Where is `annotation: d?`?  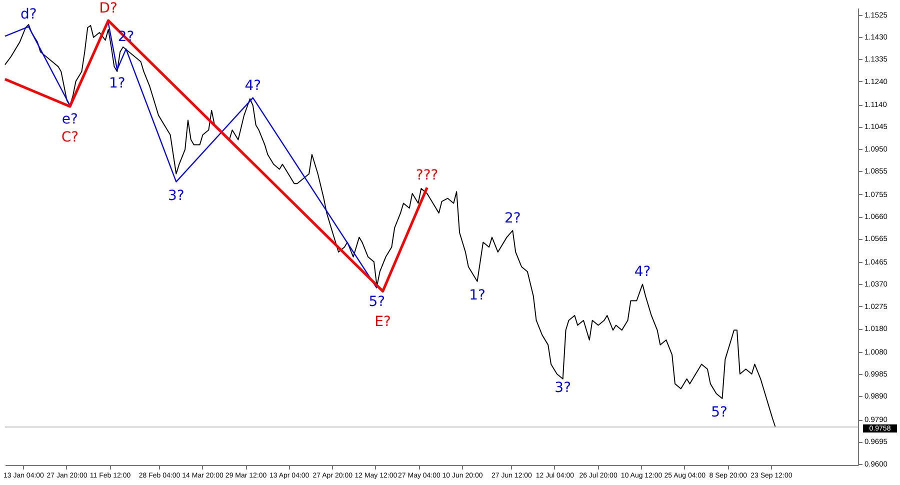
annotation: d? is located at coordinates (28, 14).